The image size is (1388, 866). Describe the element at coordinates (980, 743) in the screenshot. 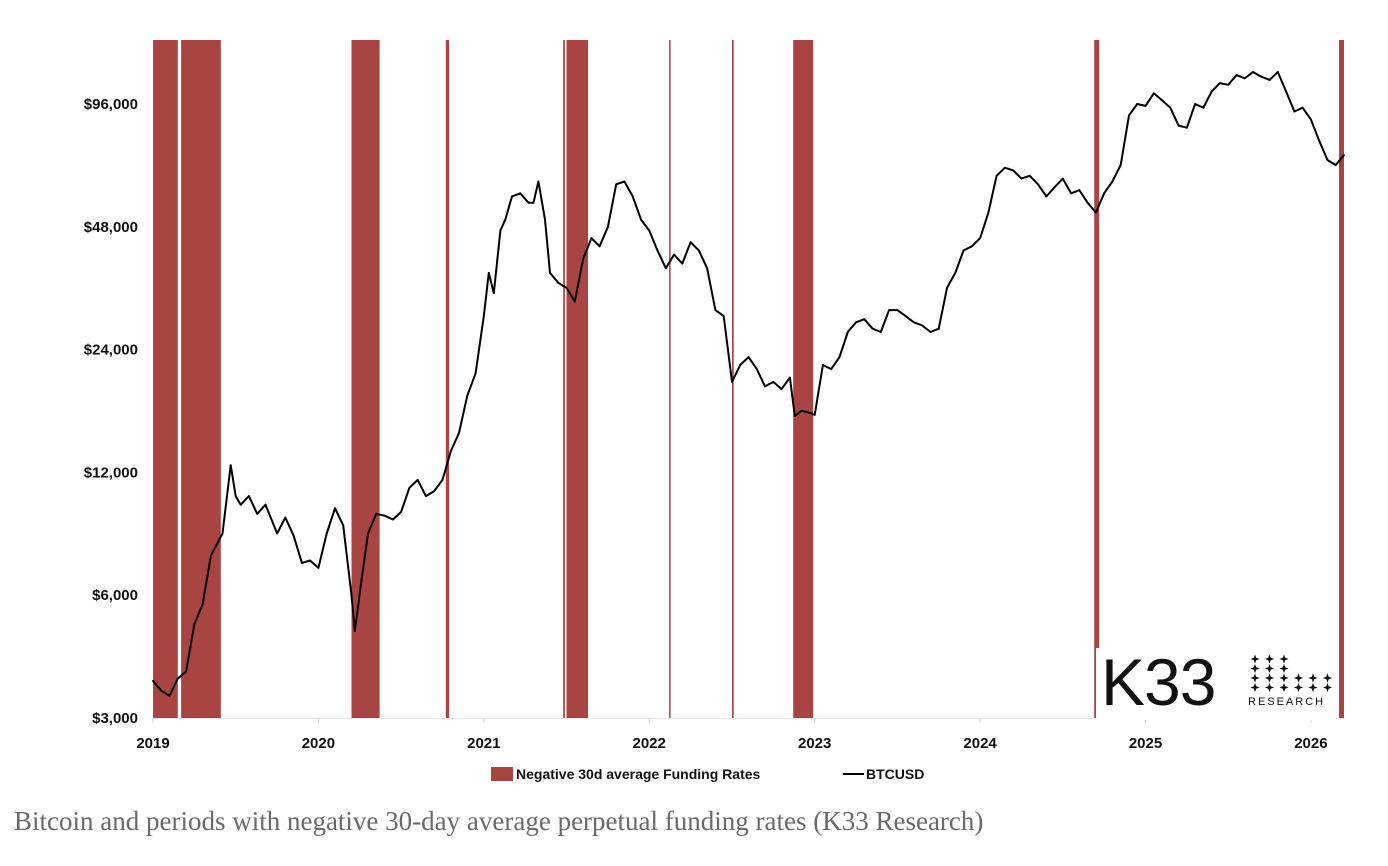

I see `x-tick-label: 2024` at that location.